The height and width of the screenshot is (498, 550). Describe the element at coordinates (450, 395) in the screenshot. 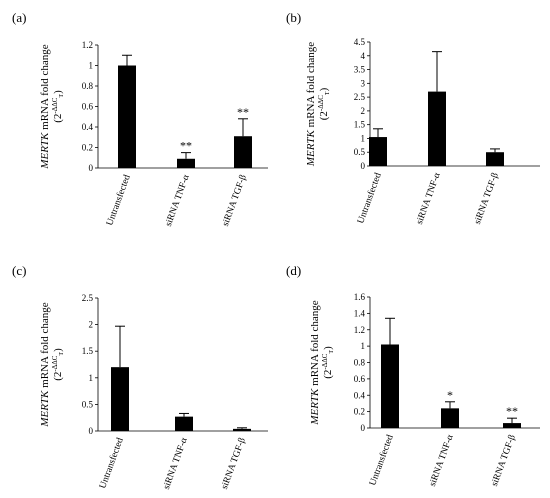

I see `significance-marker: *` at that location.